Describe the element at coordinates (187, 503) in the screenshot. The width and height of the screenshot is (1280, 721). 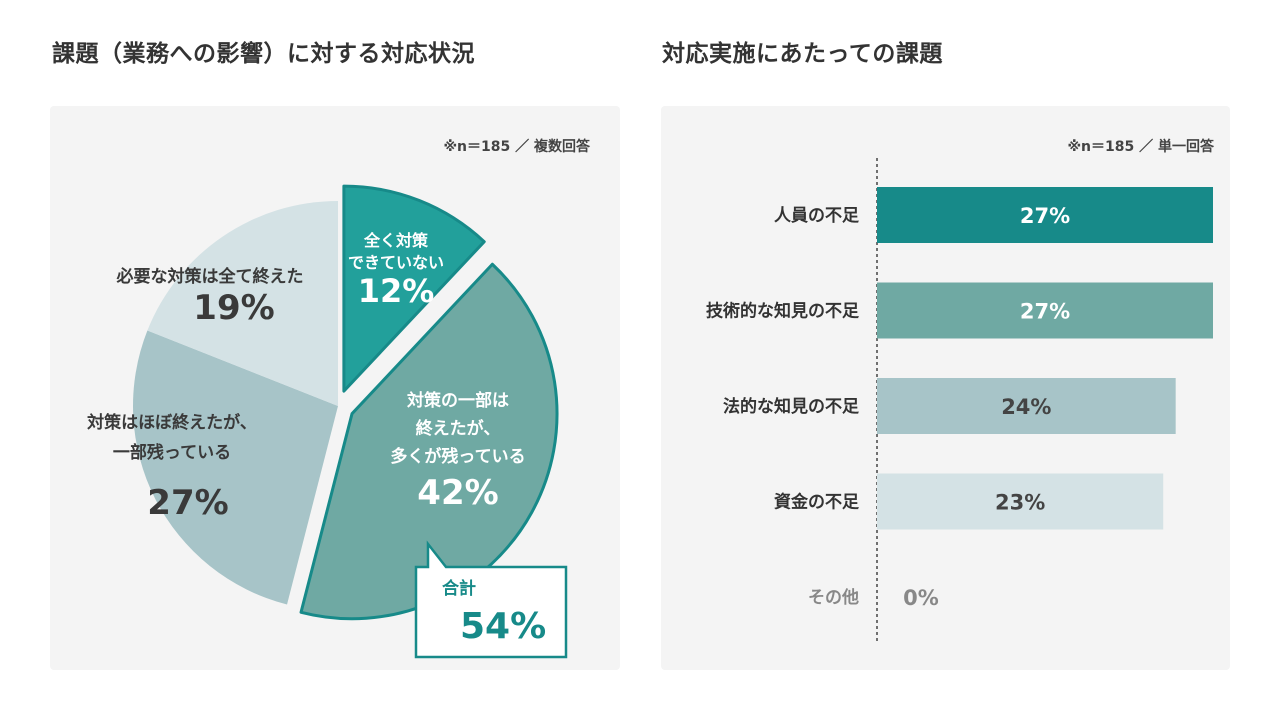
I see `pie-slice-value: 27%` at that location.